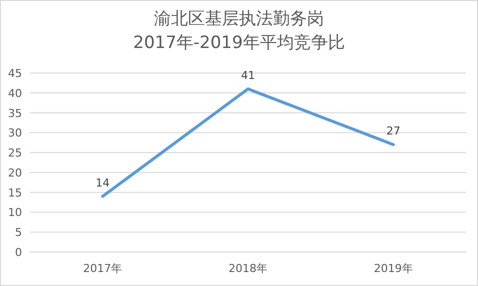 The width and height of the screenshot is (478, 286). What do you see at coordinates (103, 183) in the screenshot?
I see `data-label: 14` at bounding box center [103, 183].